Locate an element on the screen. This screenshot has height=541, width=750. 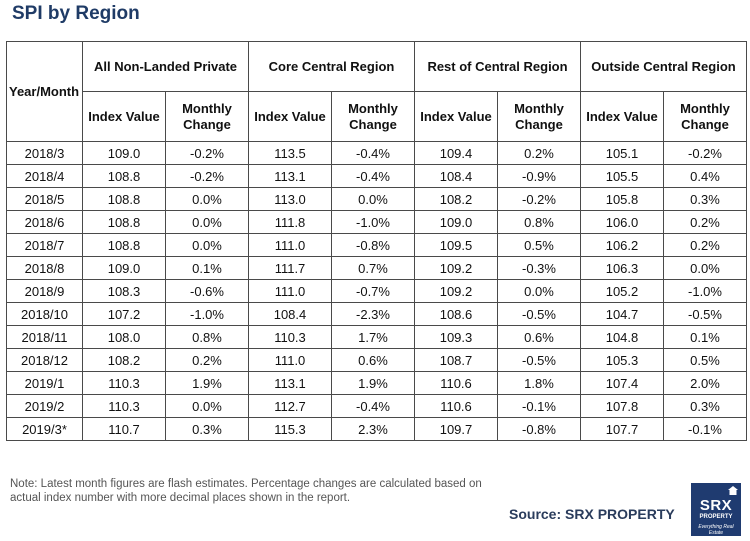
monthly-change-cell: 1.7% is located at coordinates (373, 337).